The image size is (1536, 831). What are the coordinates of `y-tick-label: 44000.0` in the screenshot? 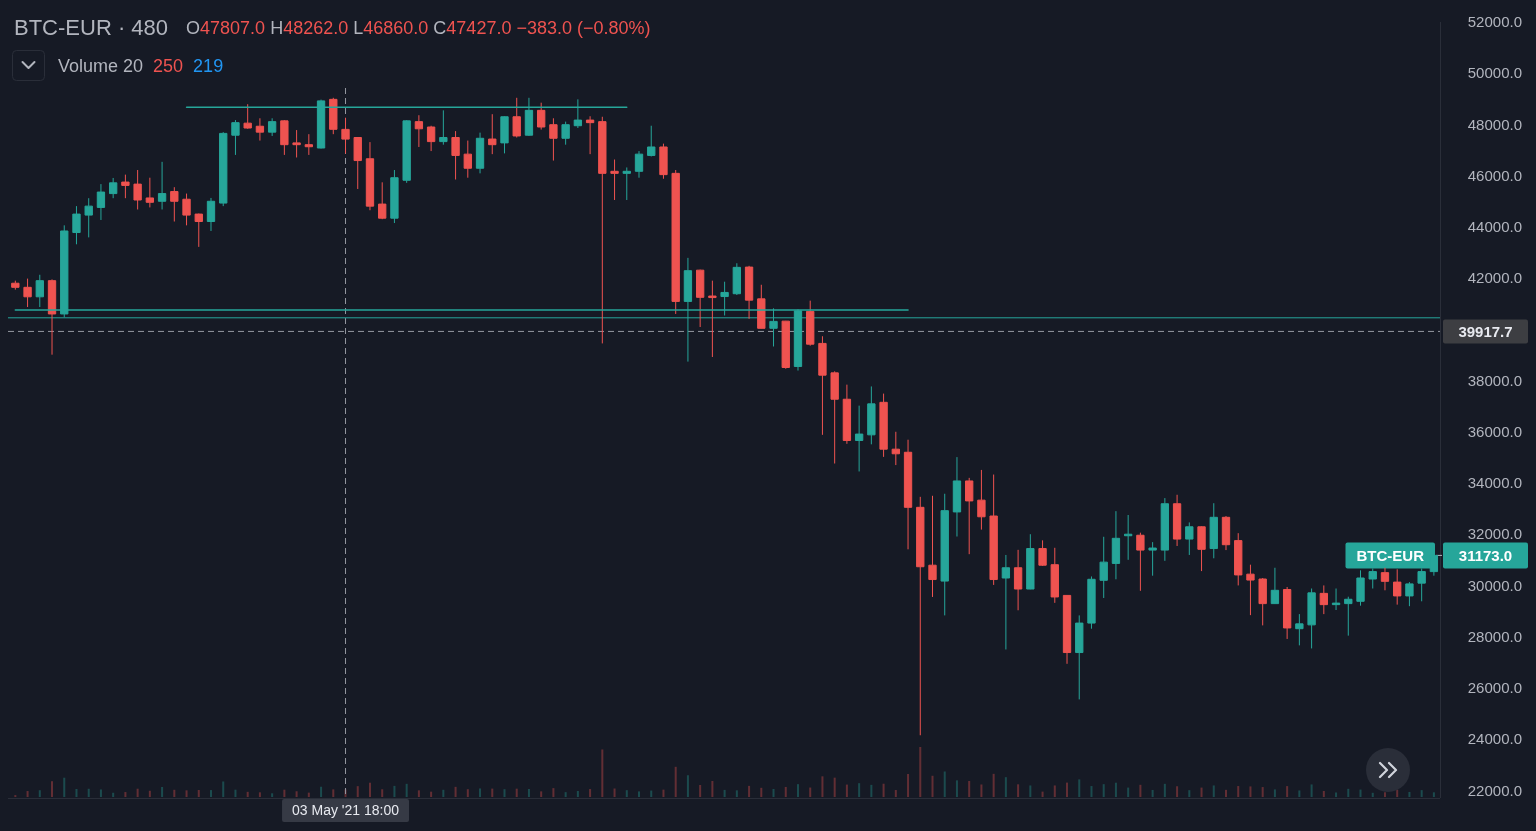 It's located at (1494, 227).